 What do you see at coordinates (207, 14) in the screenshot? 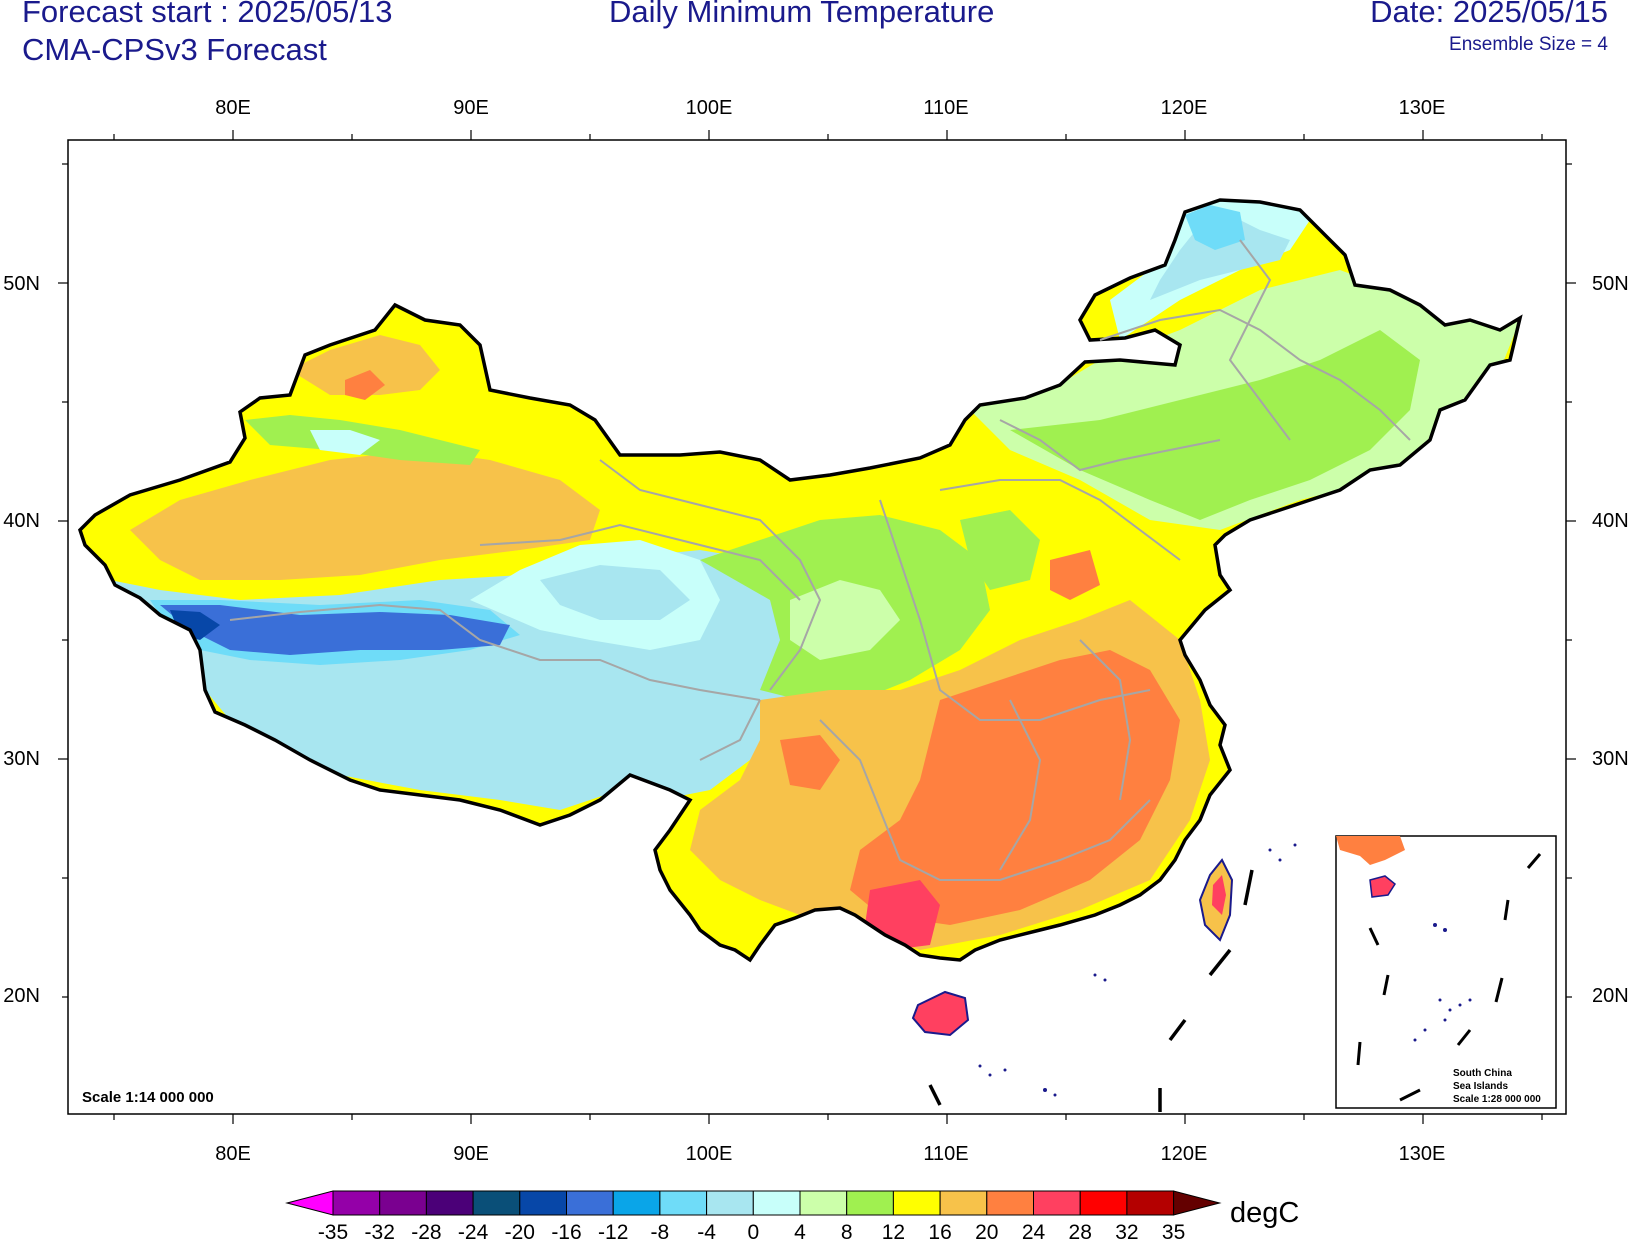
I see `forecast-start-label: Forecast start : 2025/05/13` at bounding box center [207, 14].